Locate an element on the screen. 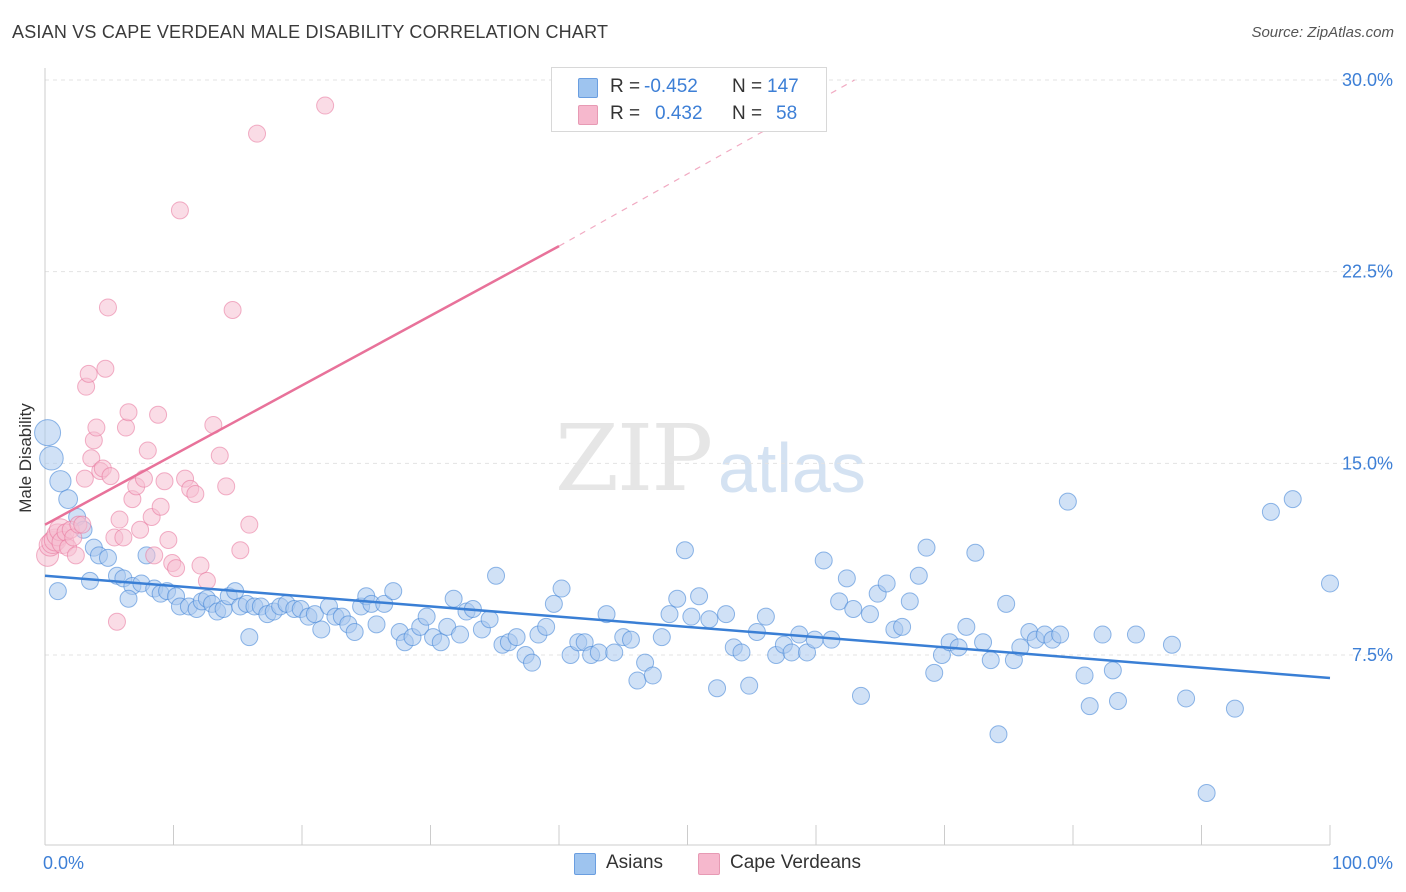 The width and height of the screenshot is (1406, 892). legend-swatch-cape-verdeans is located at coordinates (709, 864).